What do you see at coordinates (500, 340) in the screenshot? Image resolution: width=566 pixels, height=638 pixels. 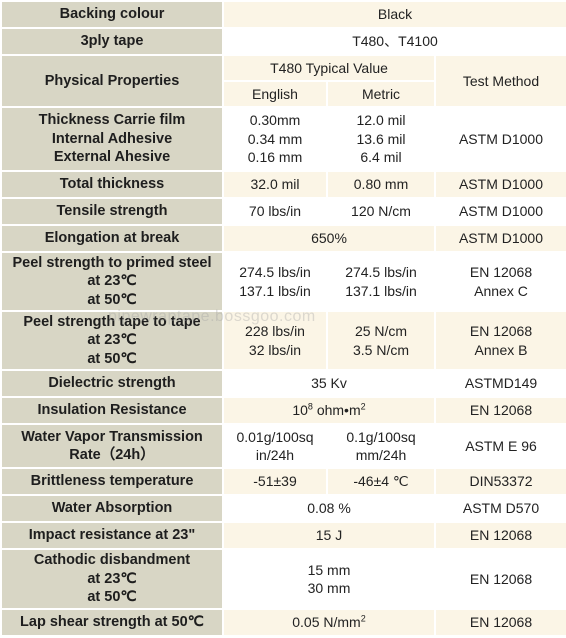 I see `peel-tape-method: EN 12068 Annex B` at bounding box center [500, 340].